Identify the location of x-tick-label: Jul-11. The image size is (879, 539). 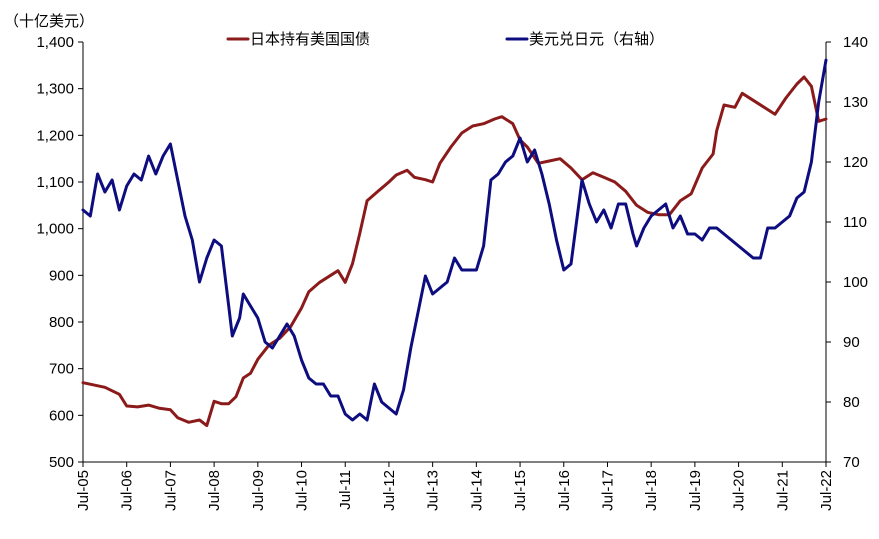
(345, 490).